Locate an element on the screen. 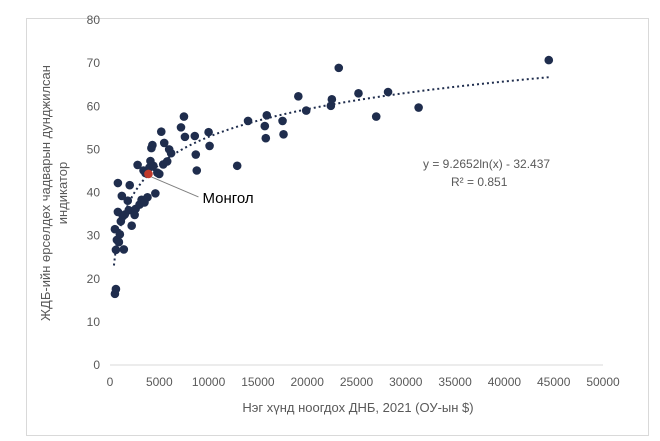 The height and width of the screenshot is (441, 660). y-axis-title-line1: ЖДБ-ийн өрсөлдөх чадварын дунджилсан is located at coordinates (45, 193).